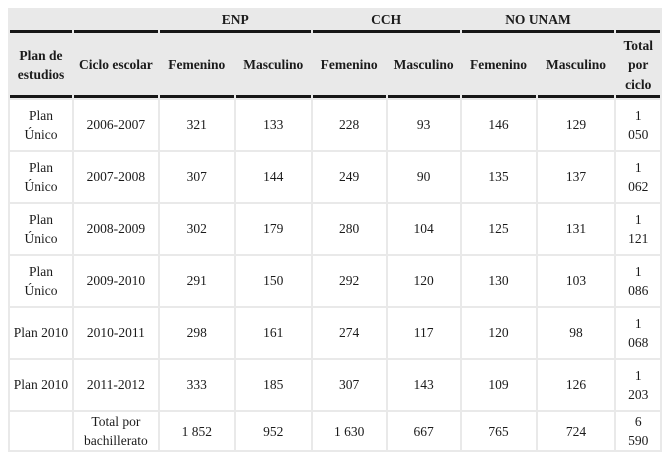 Image resolution: width=662 pixels, height=462 pixels. What do you see at coordinates (115, 21) in the screenshot?
I see `group-header-spacer-ciclo` at bounding box center [115, 21].